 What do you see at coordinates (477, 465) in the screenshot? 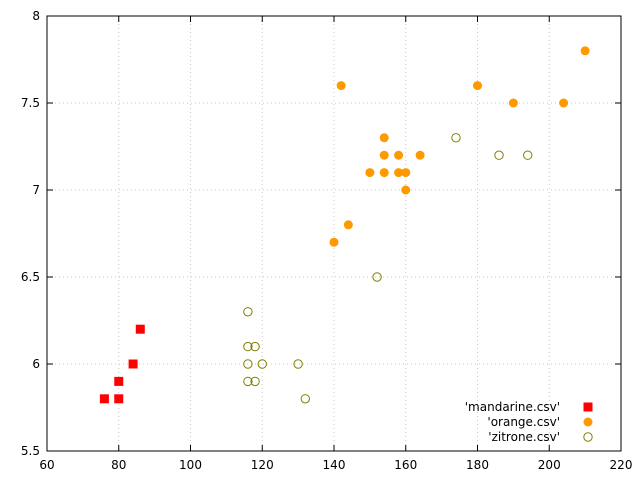
I see `x-tick-label: 180` at bounding box center [477, 465].